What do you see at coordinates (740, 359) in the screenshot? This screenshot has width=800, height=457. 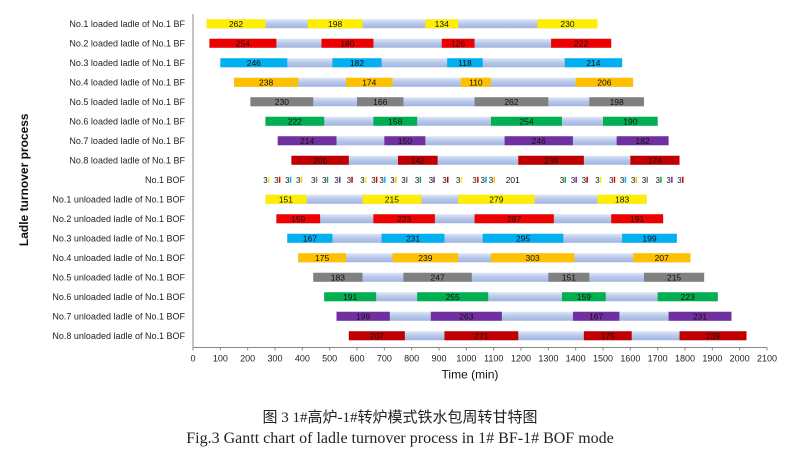 I see `x-tick-label: 2000` at bounding box center [740, 359].